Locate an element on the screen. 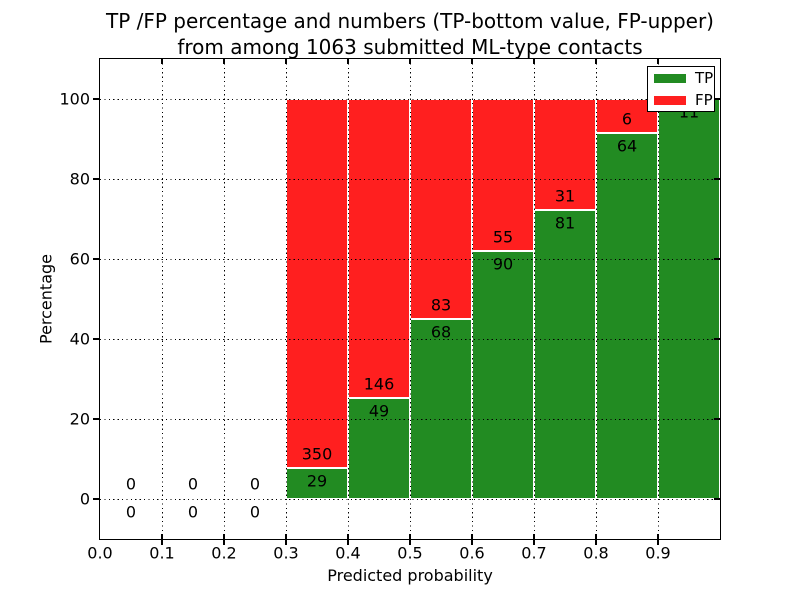 The image size is (800, 600). tp-count-label: 68 is located at coordinates (441, 332).